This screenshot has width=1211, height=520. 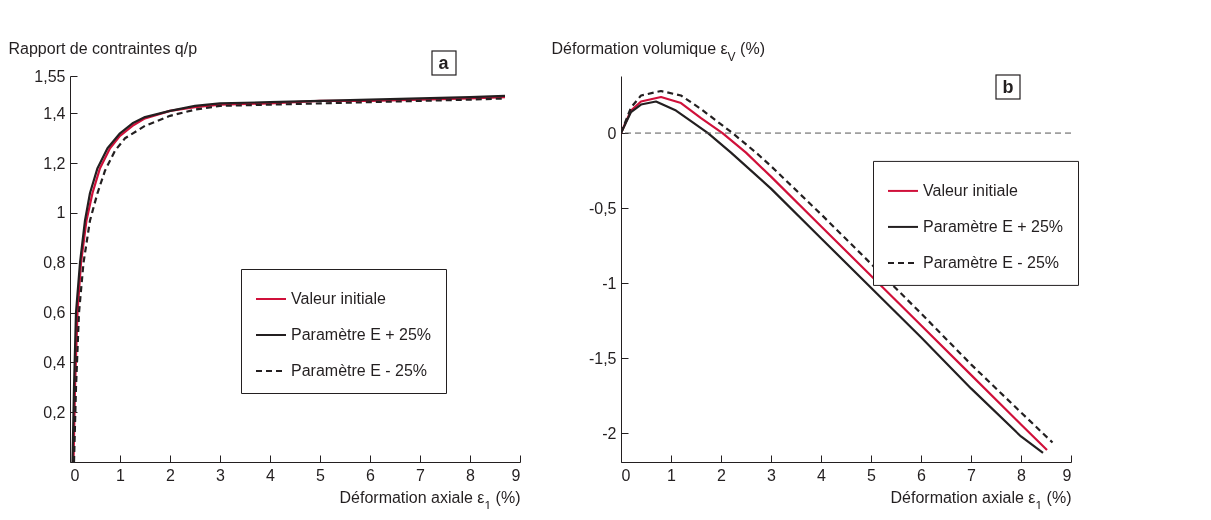 I want to click on y-tick-label: 0,6, so click(x=54, y=313).